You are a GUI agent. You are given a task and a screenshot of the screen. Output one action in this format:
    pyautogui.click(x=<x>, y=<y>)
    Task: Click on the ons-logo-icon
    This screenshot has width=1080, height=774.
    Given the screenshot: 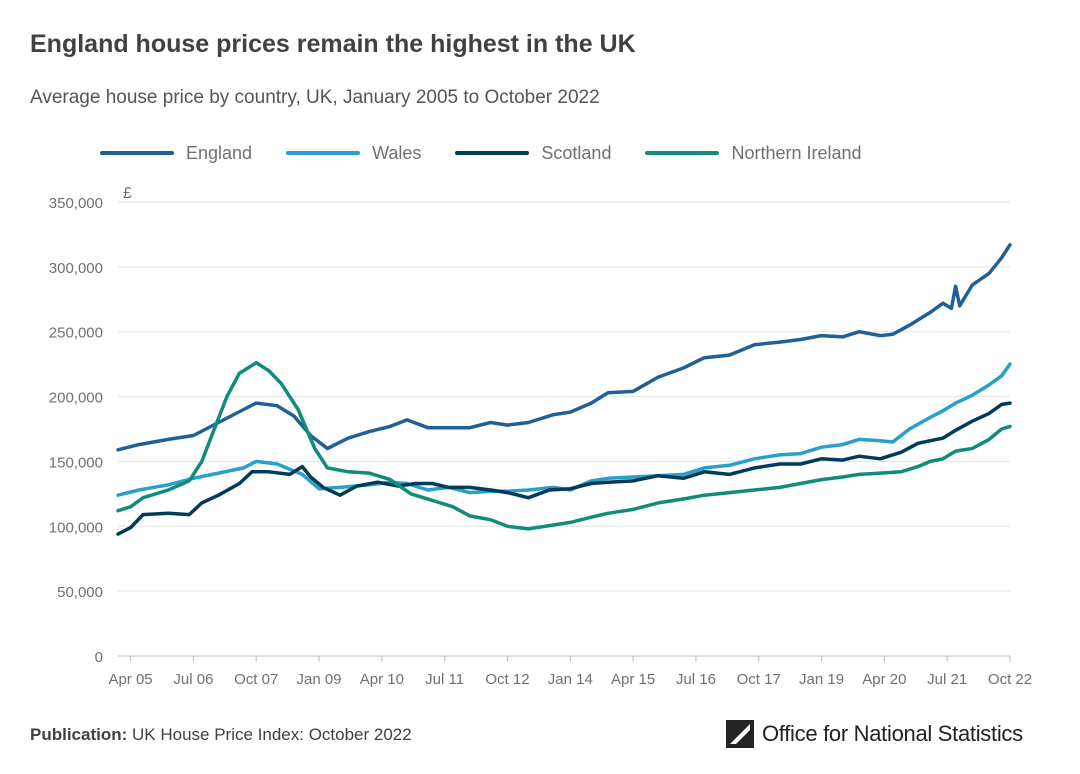 What is the action you would take?
    pyautogui.click(x=740, y=734)
    